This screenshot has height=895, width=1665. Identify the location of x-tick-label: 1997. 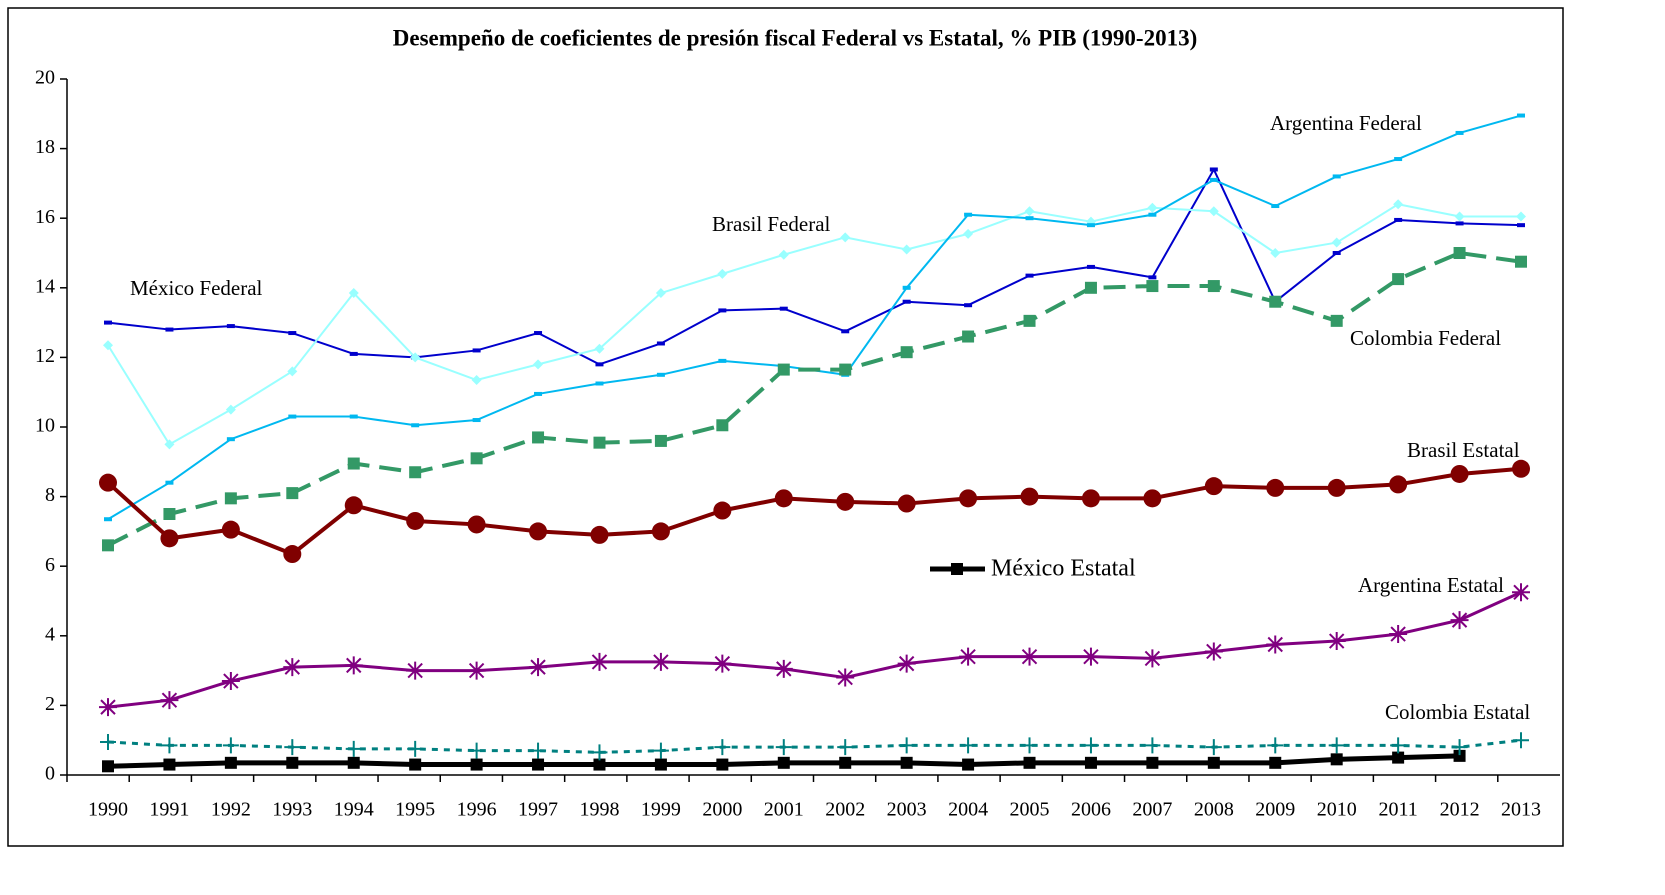
(538, 810).